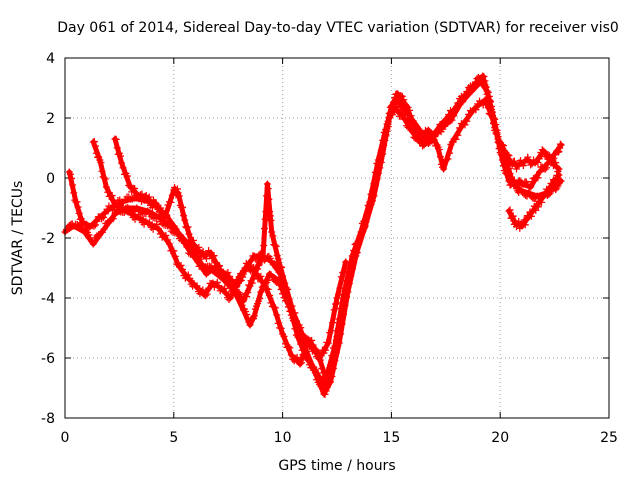  What do you see at coordinates (18, 238) in the screenshot?
I see `y-axis-label: SDTVAR / TECUs` at bounding box center [18, 238].